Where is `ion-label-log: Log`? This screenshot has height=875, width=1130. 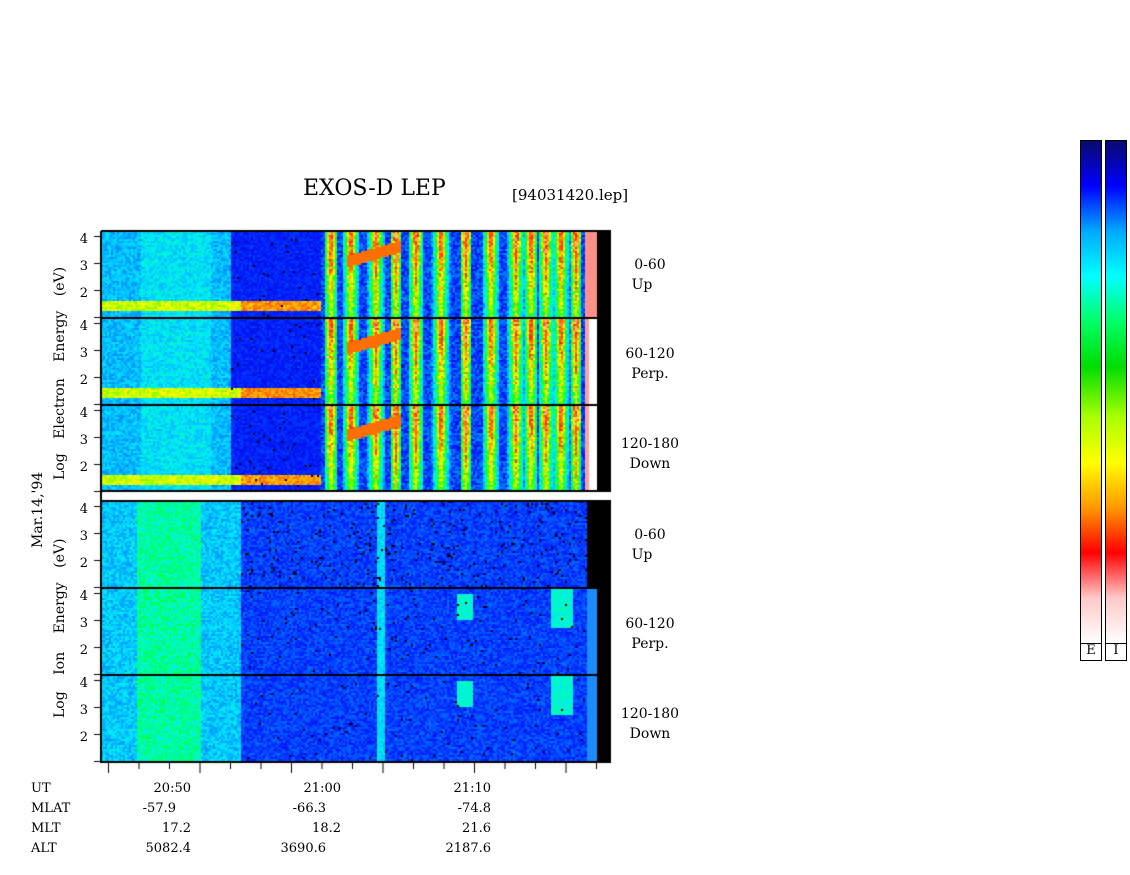 ion-label-log: Log is located at coordinates (60, 704).